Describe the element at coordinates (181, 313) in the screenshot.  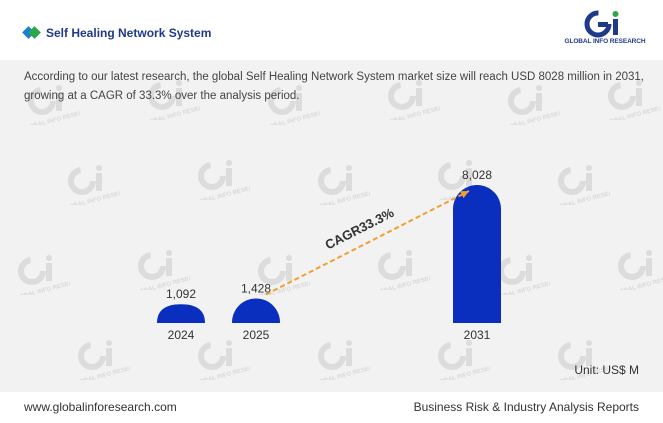
I see `bar-2024` at that location.